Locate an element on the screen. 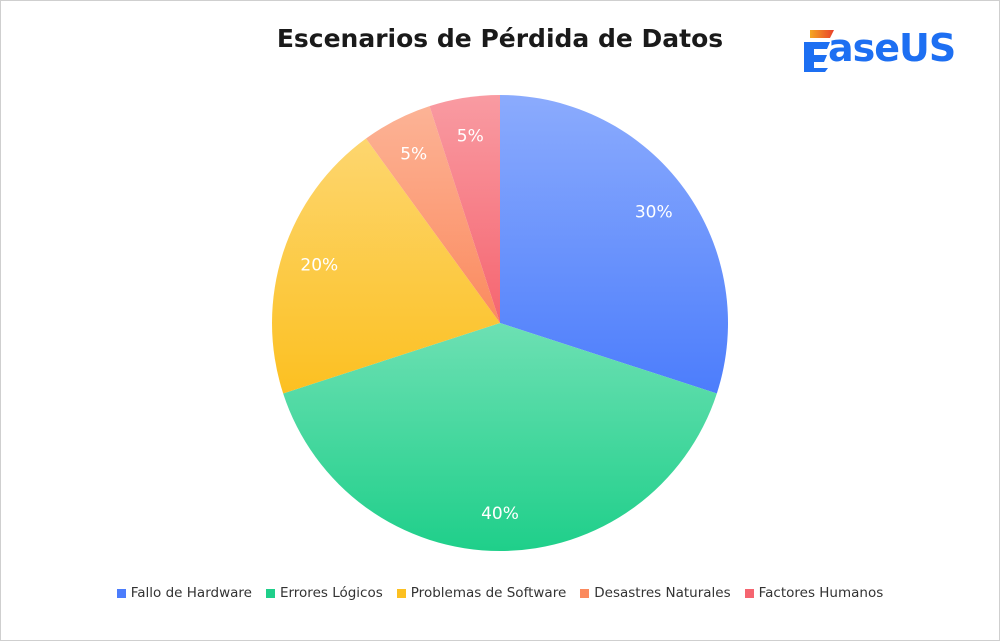 The width and height of the screenshot is (1000, 641). logo-text: aseUS is located at coordinates (892, 48).